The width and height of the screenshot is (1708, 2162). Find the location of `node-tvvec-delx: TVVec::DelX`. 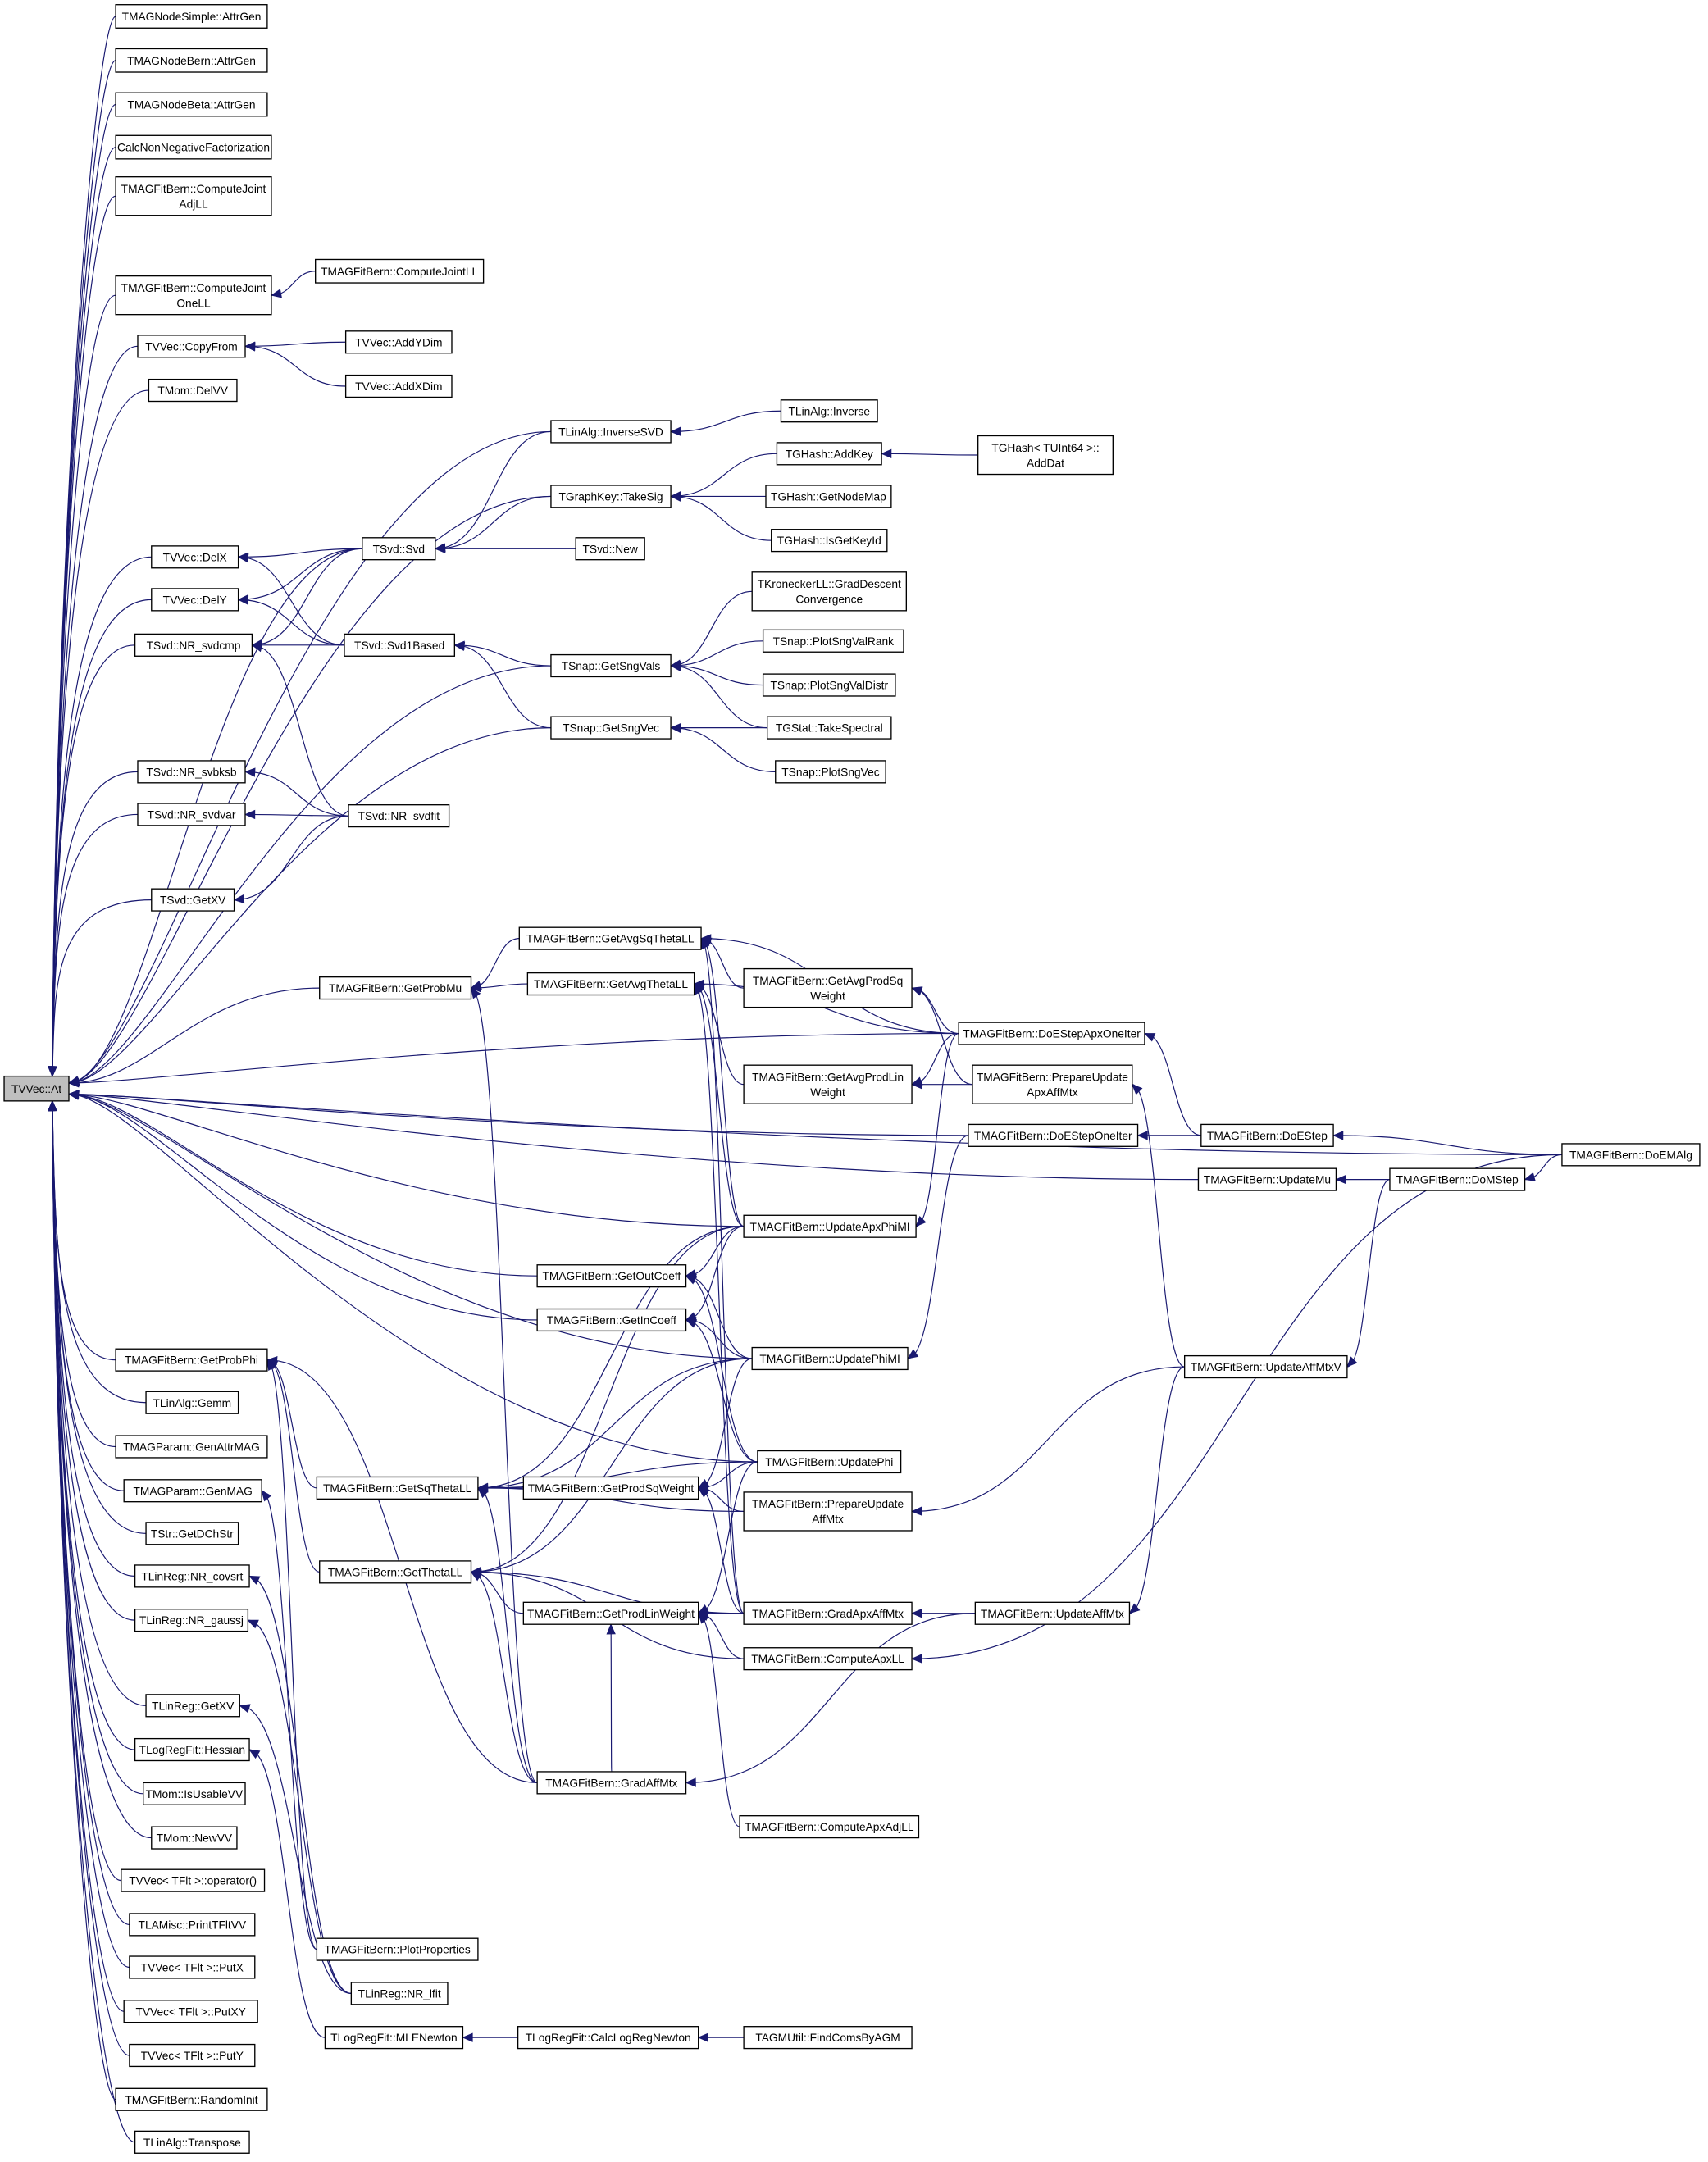

node-tvvec-delx: TVVec::DelX is located at coordinates (195, 557).